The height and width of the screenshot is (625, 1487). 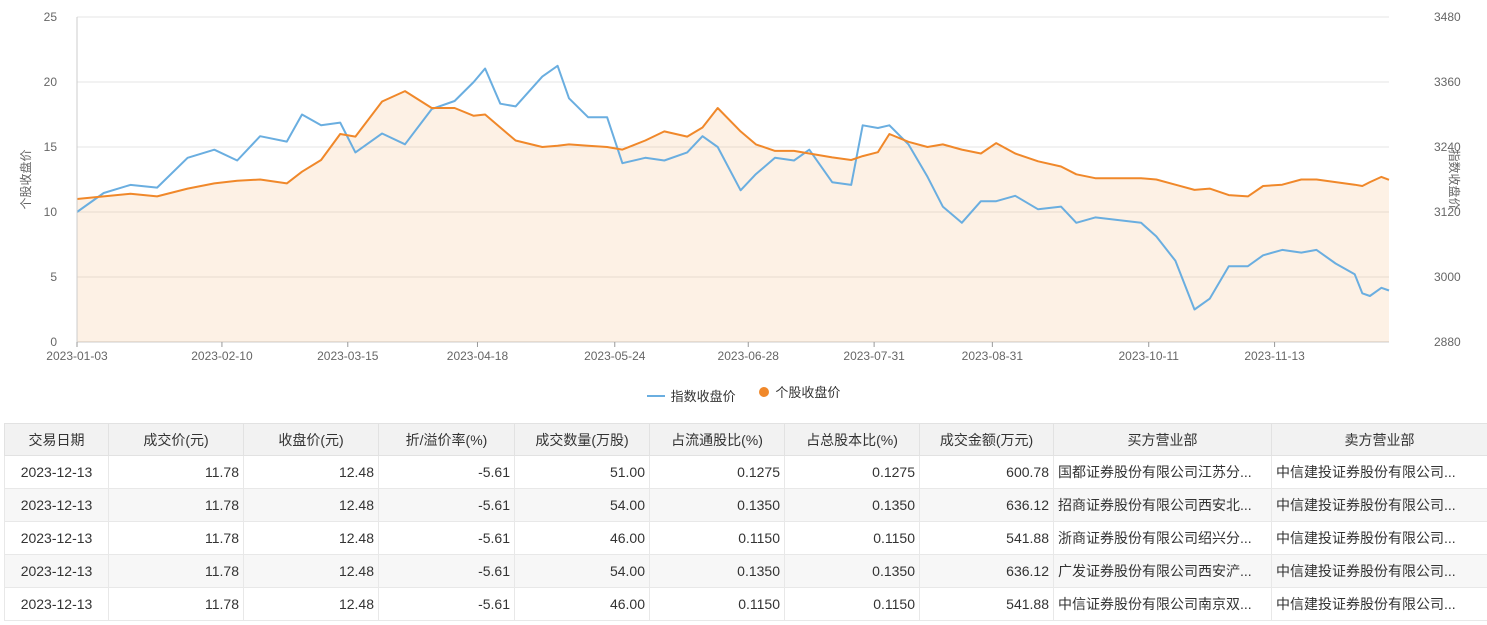 I want to click on x-tick-label: 2023-10-11, so click(x=1148, y=356).